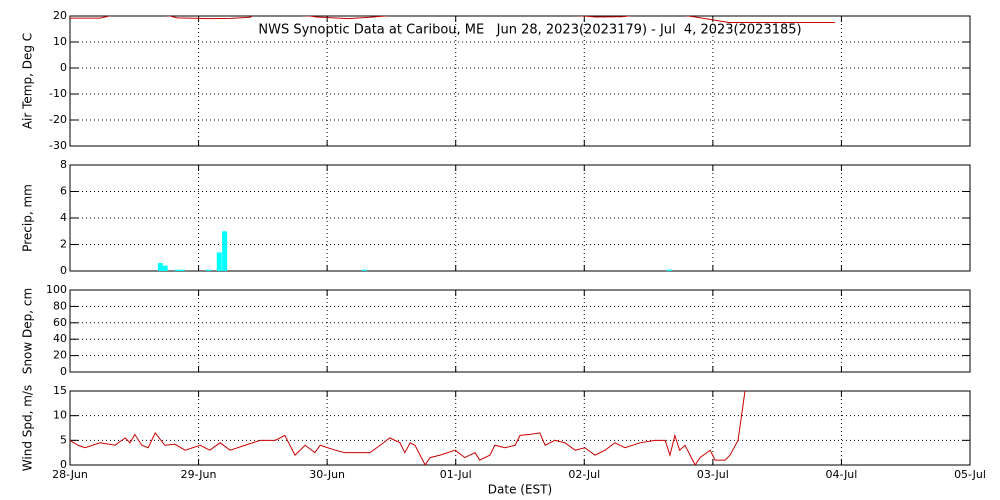 Image resolution: width=1000 pixels, height=500 pixels. Describe the element at coordinates (841, 474) in the screenshot. I see `x-tick-label: 04-Jul` at that location.